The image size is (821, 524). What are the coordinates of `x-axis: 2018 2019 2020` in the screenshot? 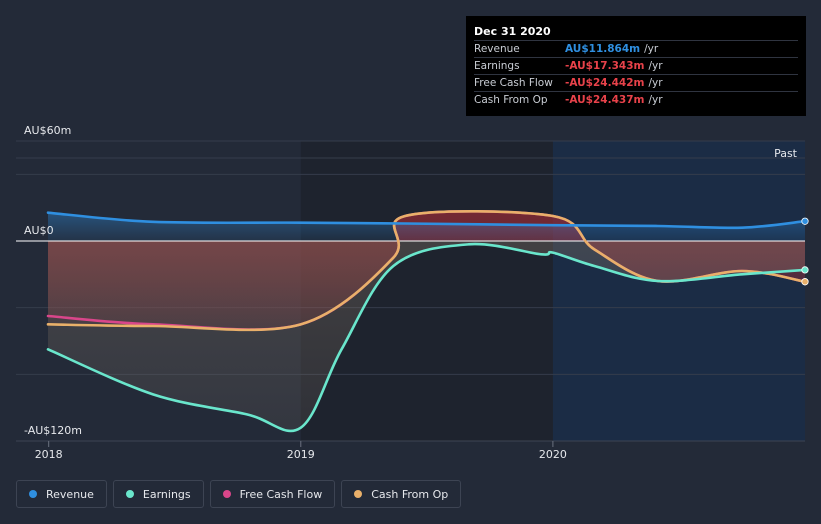 It's located at (410, 450).